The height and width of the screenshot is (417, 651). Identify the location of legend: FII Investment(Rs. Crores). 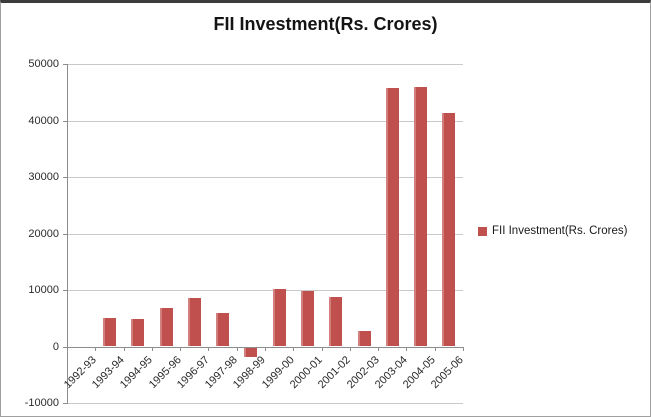
(552, 231).